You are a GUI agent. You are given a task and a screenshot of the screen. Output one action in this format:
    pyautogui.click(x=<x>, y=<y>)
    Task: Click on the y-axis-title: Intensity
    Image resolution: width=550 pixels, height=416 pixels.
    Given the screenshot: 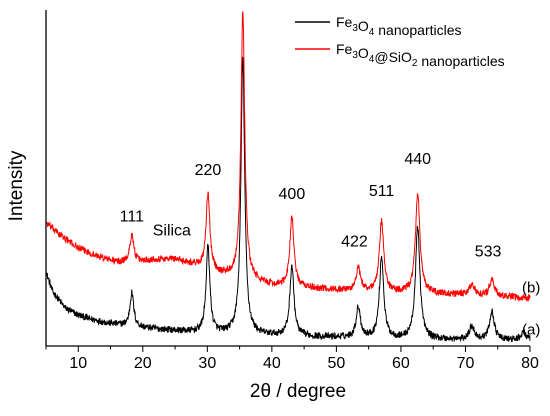 What is the action you would take?
    pyautogui.click(x=16, y=185)
    